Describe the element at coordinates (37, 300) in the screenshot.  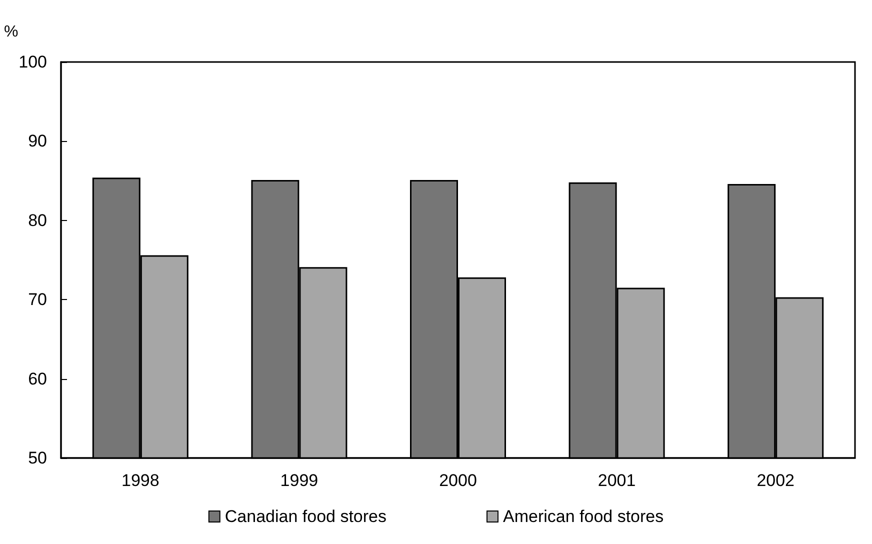
I see `y-tick-label: 70` at that location.